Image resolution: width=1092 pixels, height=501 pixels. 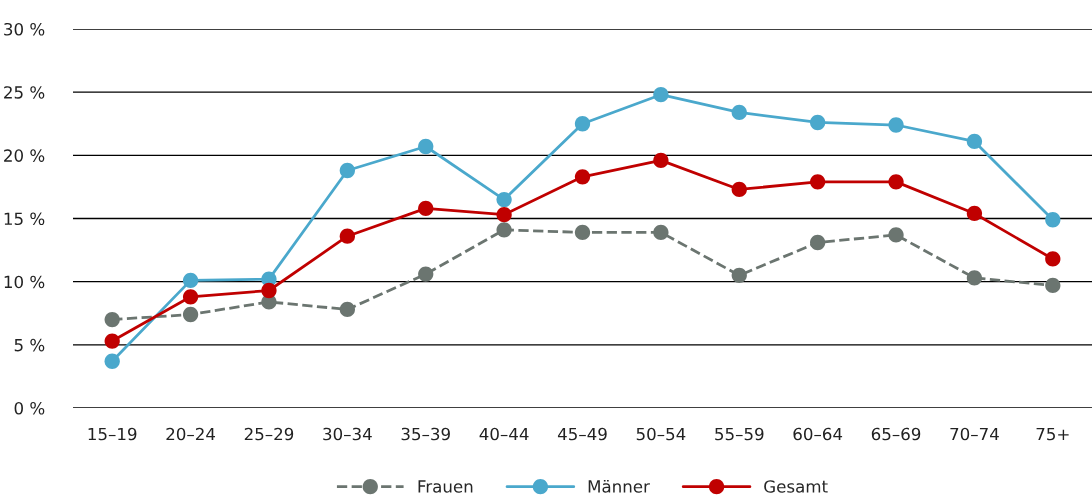 I want to click on y-tick-label: 10 %, so click(x=24, y=282).